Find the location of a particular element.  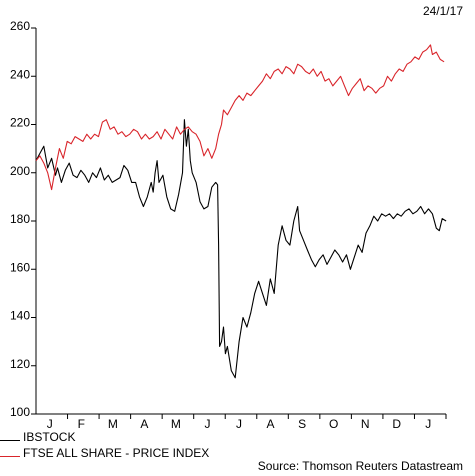

legend-item-ibstock: IBSTOCK is located at coordinates (104, 436).